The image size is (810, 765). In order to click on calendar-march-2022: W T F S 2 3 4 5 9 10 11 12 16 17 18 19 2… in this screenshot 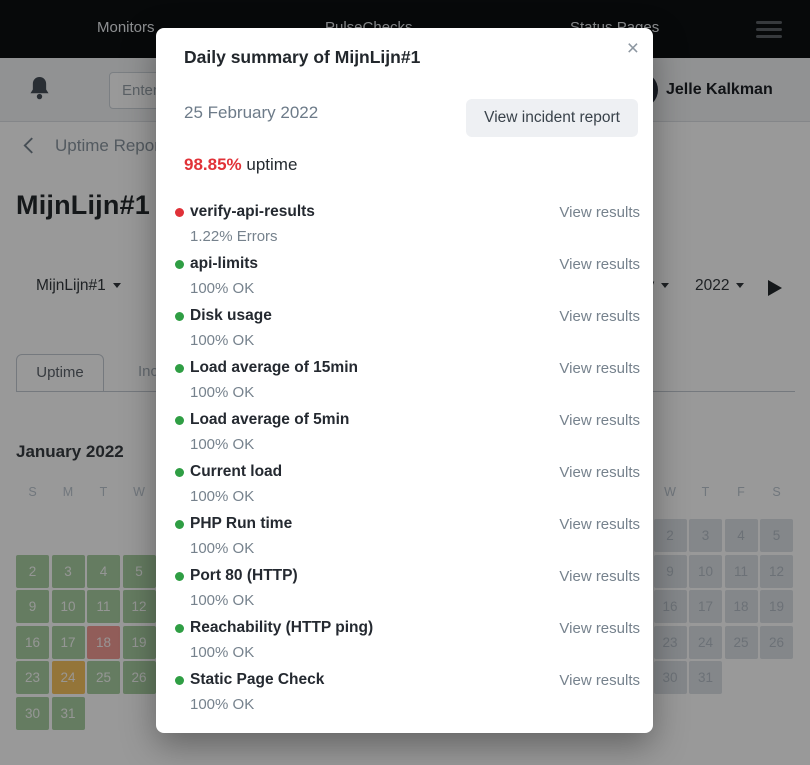, I will do `click(671, 590)`.